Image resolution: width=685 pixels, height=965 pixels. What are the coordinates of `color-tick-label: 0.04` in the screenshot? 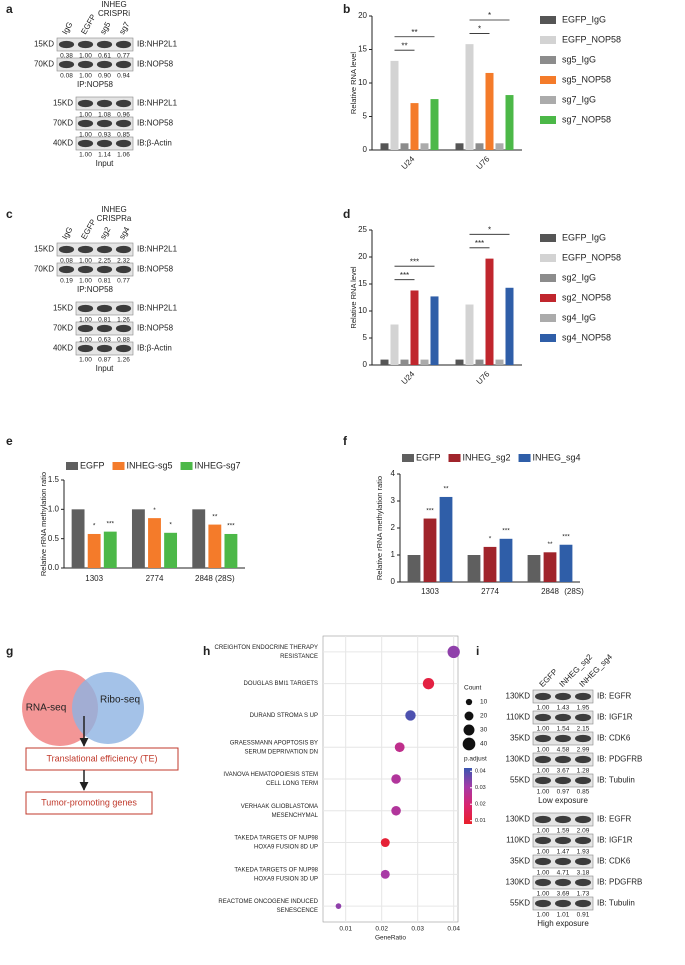 It's located at (480, 772).